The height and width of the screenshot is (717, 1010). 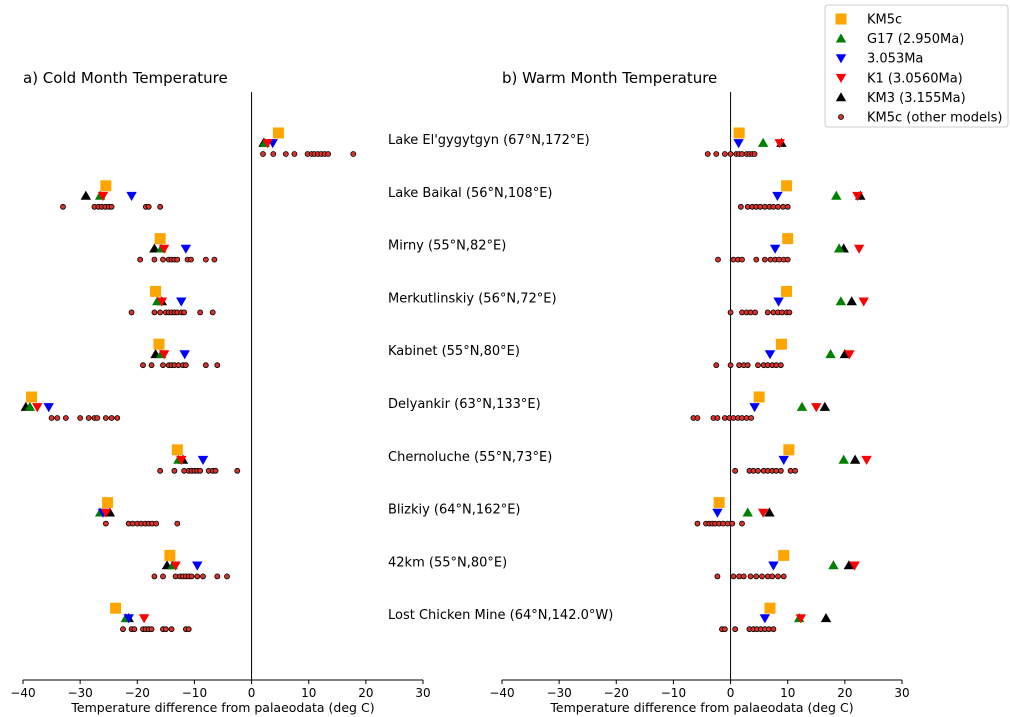 I want to click on site-label: Kabinet (55°N,80°E), so click(x=454, y=351).